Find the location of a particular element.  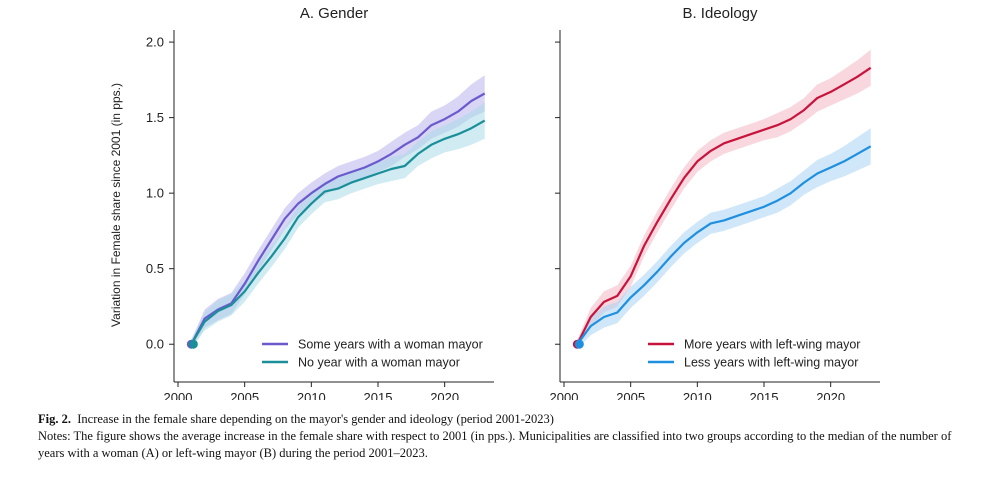

y-tick-label: 1.5 is located at coordinates (155, 117).